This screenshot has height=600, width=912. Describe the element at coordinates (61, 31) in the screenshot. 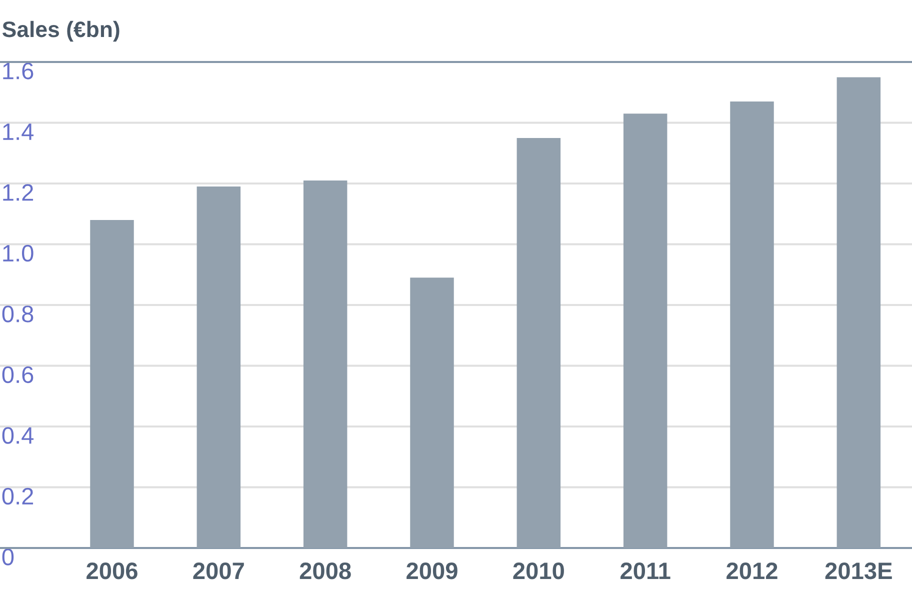

I see `chart-title: Sales (€bn)` at that location.